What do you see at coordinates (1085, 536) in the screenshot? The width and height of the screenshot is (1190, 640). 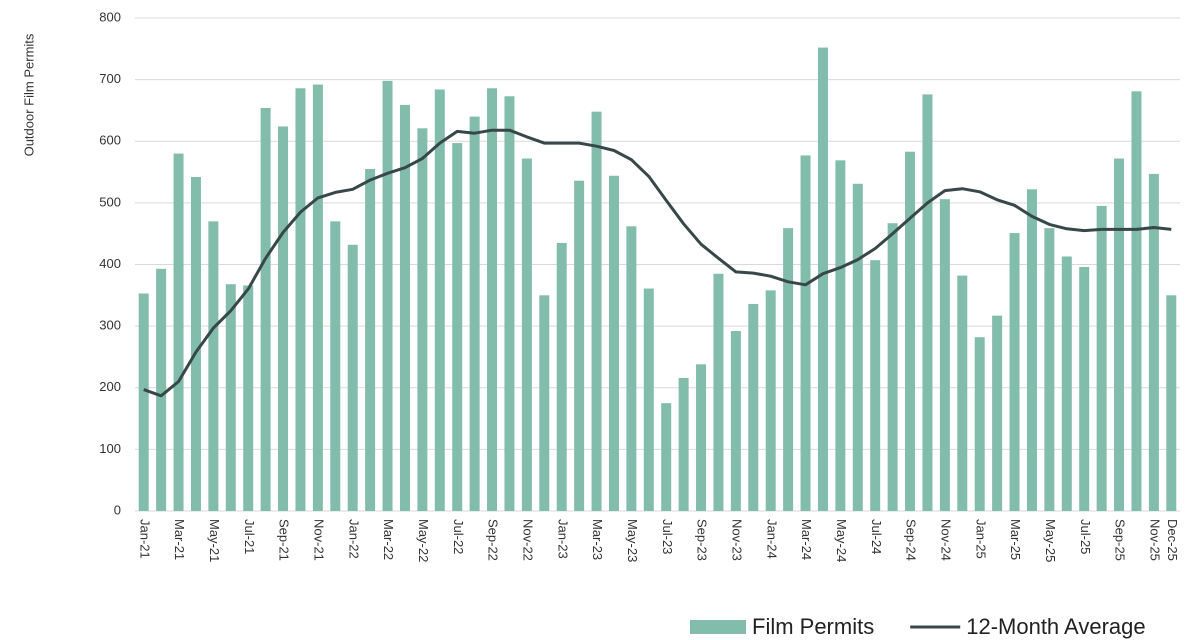 I see `x-tick-label: Jul-25` at bounding box center [1085, 536].